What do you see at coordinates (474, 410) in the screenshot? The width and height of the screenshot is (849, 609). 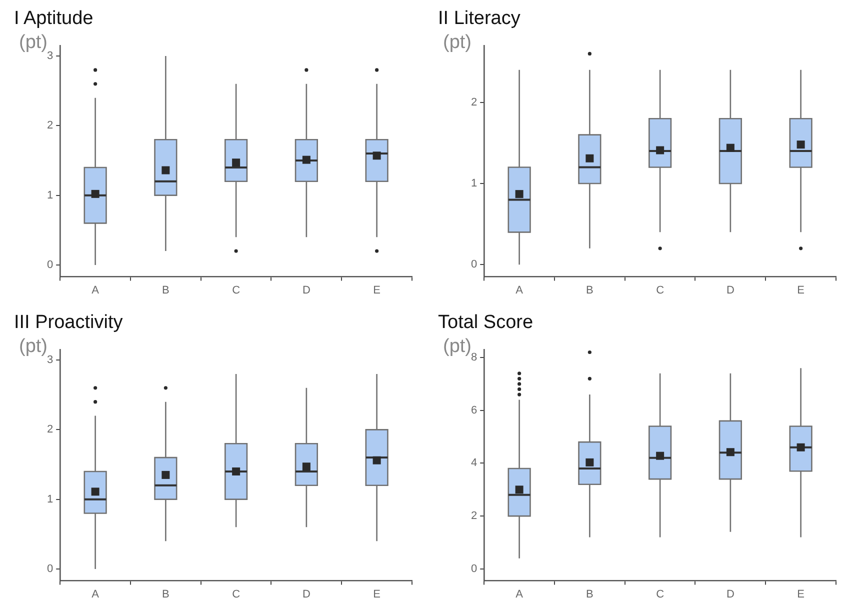 I see `y-tick-label: 6` at bounding box center [474, 410].